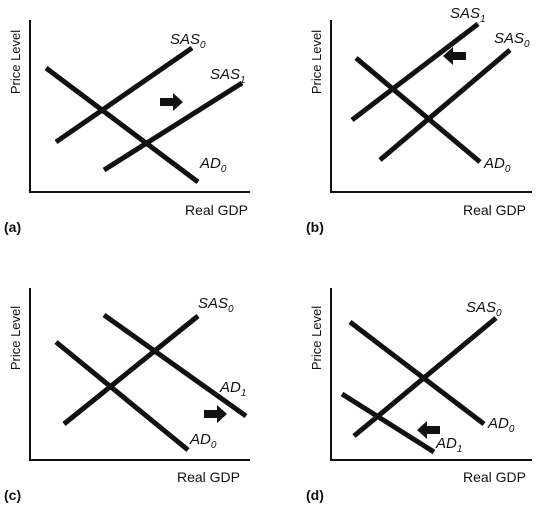 This screenshot has height=508, width=540. What do you see at coordinates (494, 210) in the screenshot?
I see `panel-b-x-axis-label: Real GDP` at bounding box center [494, 210].